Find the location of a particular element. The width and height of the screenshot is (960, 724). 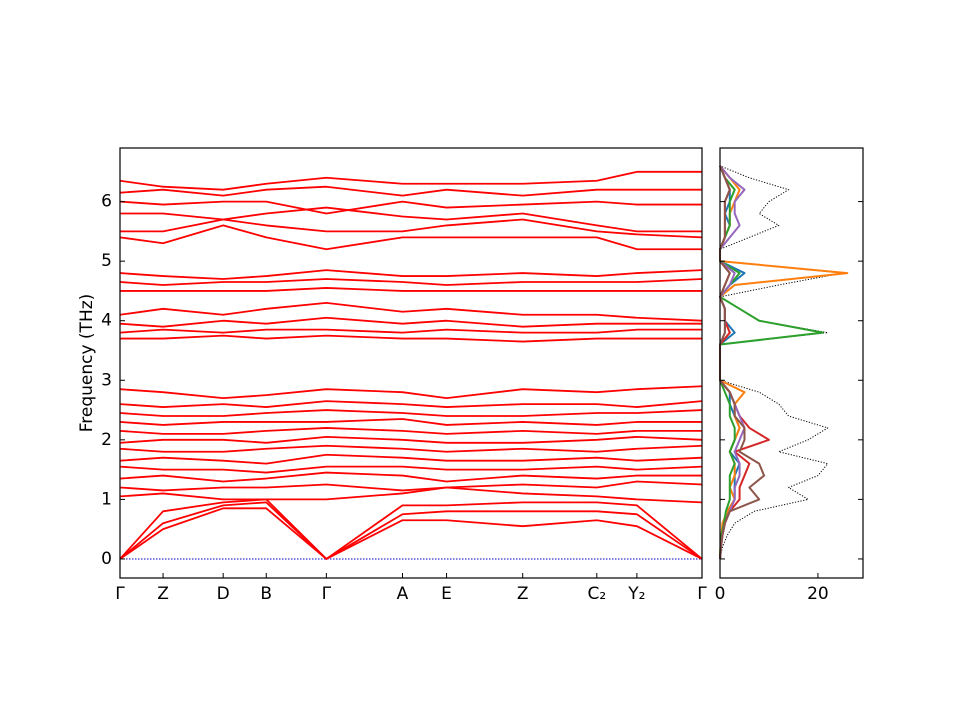

y-tick-label: 5 is located at coordinates (106, 261).